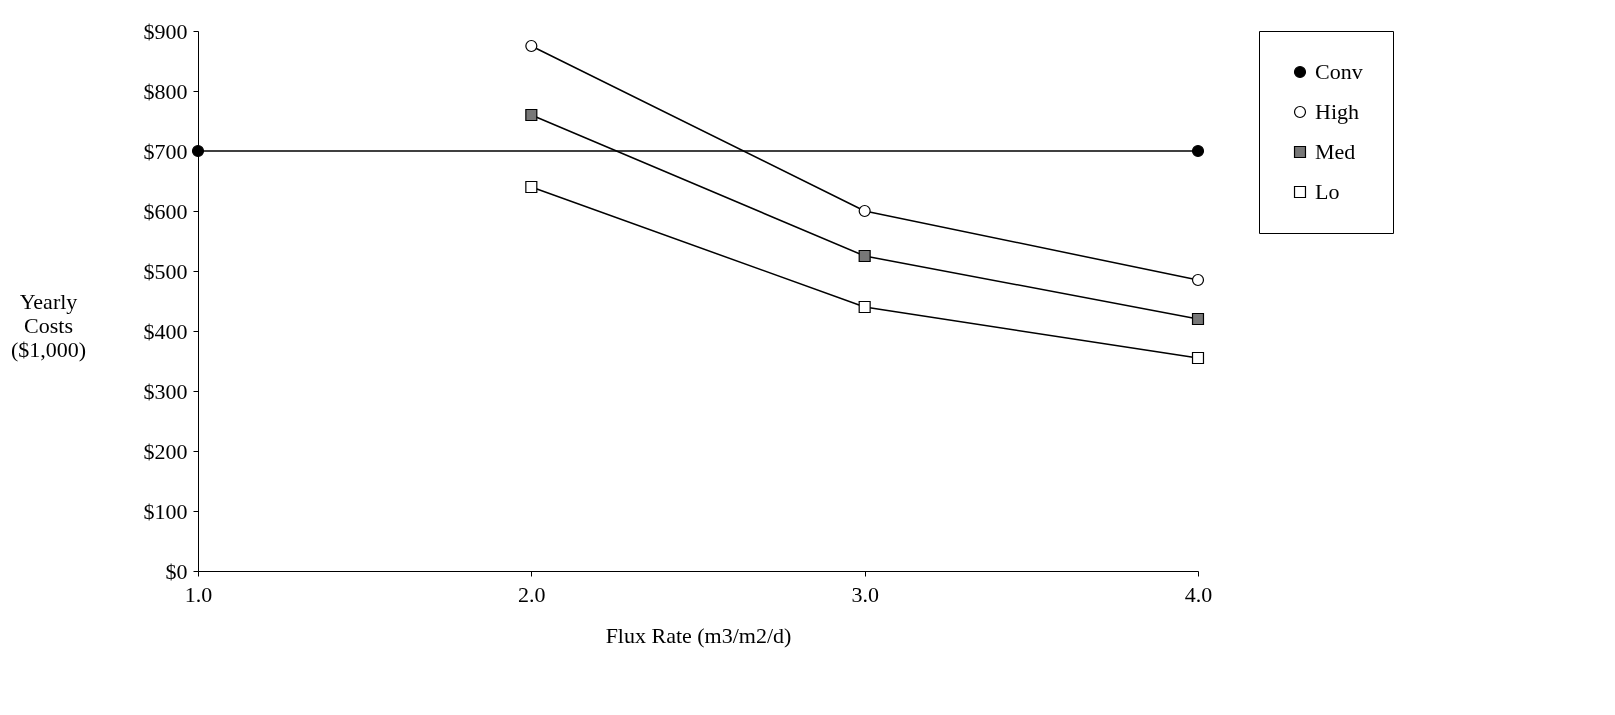  I want to click on y-axis-title: Yearly Costs ($1,000), so click(48, 325).